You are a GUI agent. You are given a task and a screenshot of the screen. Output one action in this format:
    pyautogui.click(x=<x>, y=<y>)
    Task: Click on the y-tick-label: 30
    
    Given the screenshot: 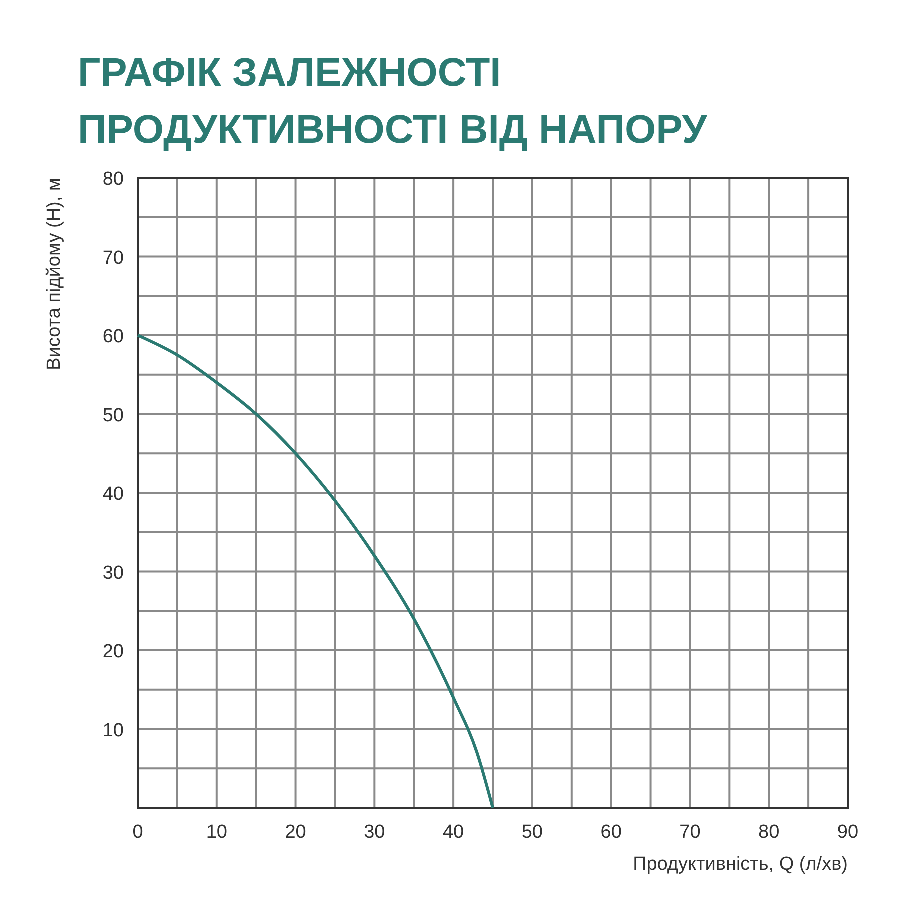 What is the action you would take?
    pyautogui.click(x=113, y=573)
    